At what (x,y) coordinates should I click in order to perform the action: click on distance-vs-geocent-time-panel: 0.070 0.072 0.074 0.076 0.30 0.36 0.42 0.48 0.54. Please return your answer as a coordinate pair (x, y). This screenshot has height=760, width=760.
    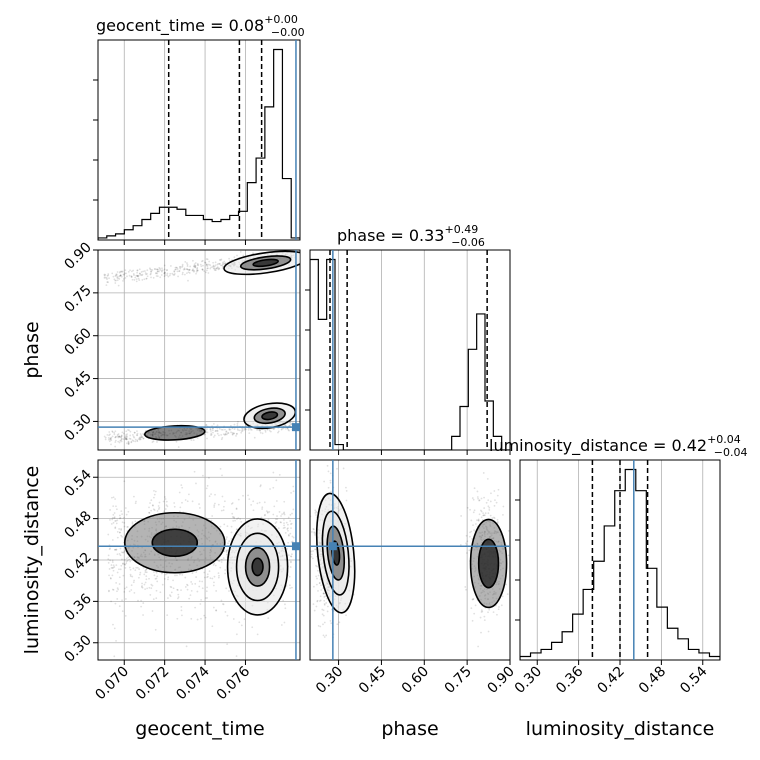
    Looking at the image, I should click on (181, 581).